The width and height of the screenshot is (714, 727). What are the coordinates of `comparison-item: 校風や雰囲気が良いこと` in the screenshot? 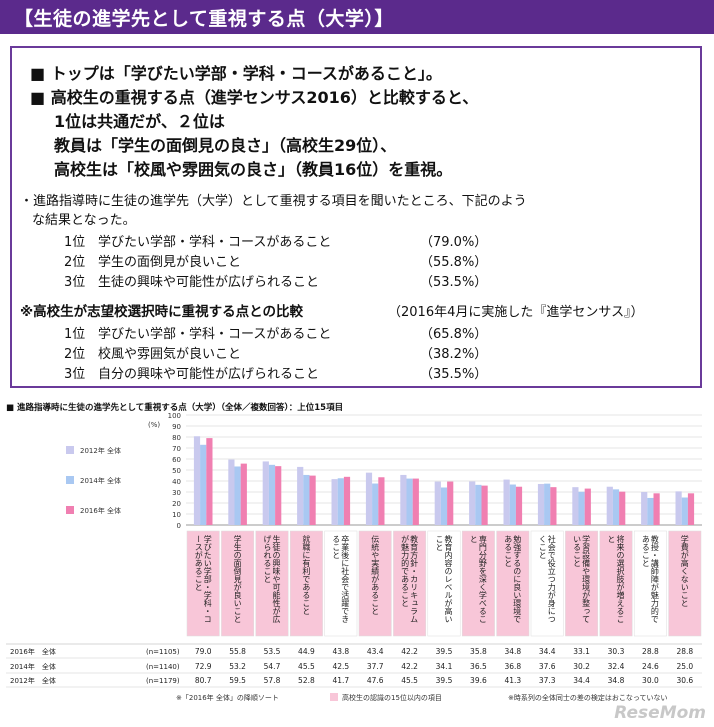 It's located at (170, 354).